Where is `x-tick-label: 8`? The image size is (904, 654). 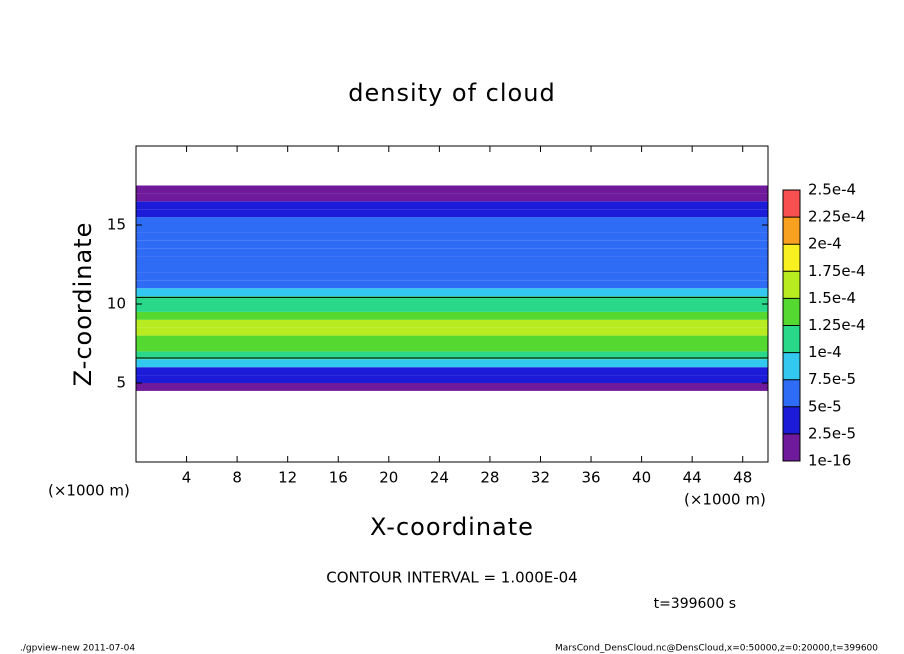 x-tick-label: 8 is located at coordinates (237, 478).